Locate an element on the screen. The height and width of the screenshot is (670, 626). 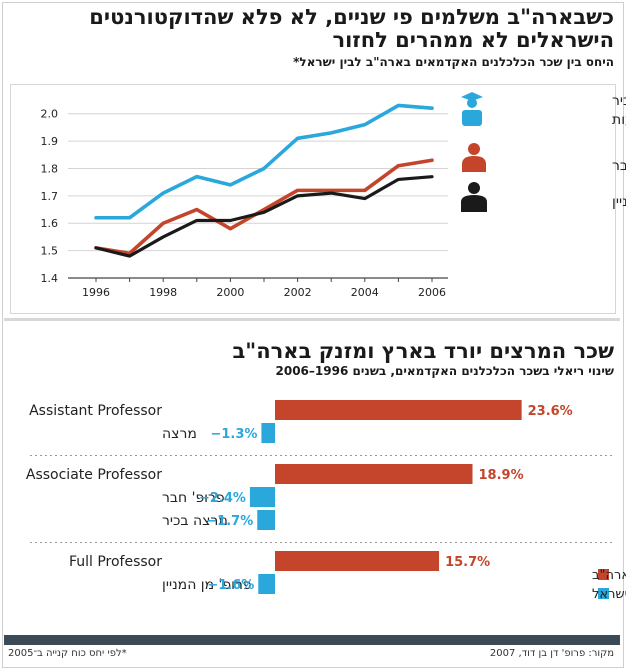
x-tick-label: 1998 is located at coordinates (163, 292).